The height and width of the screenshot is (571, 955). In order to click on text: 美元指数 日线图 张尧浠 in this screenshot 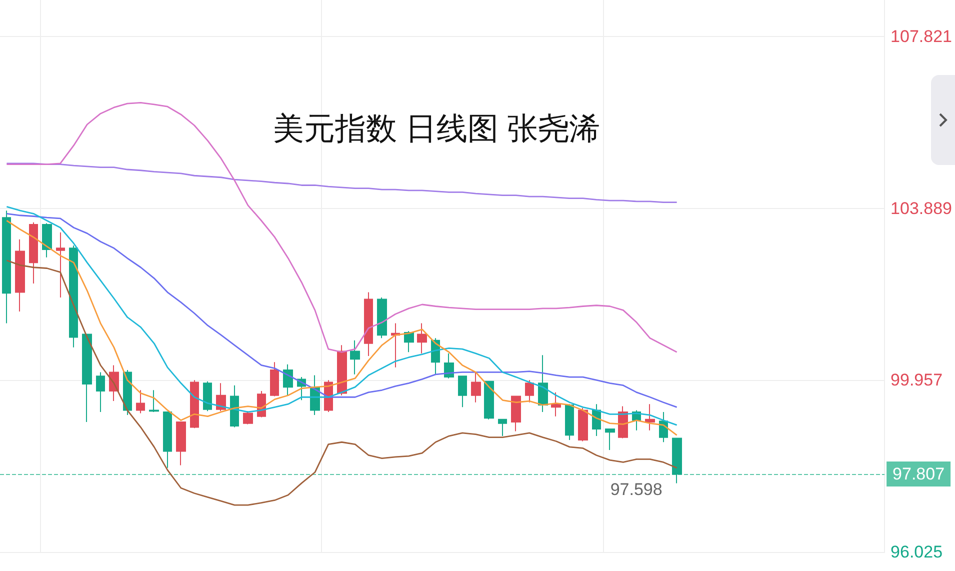, I will do `click(436, 128)`.